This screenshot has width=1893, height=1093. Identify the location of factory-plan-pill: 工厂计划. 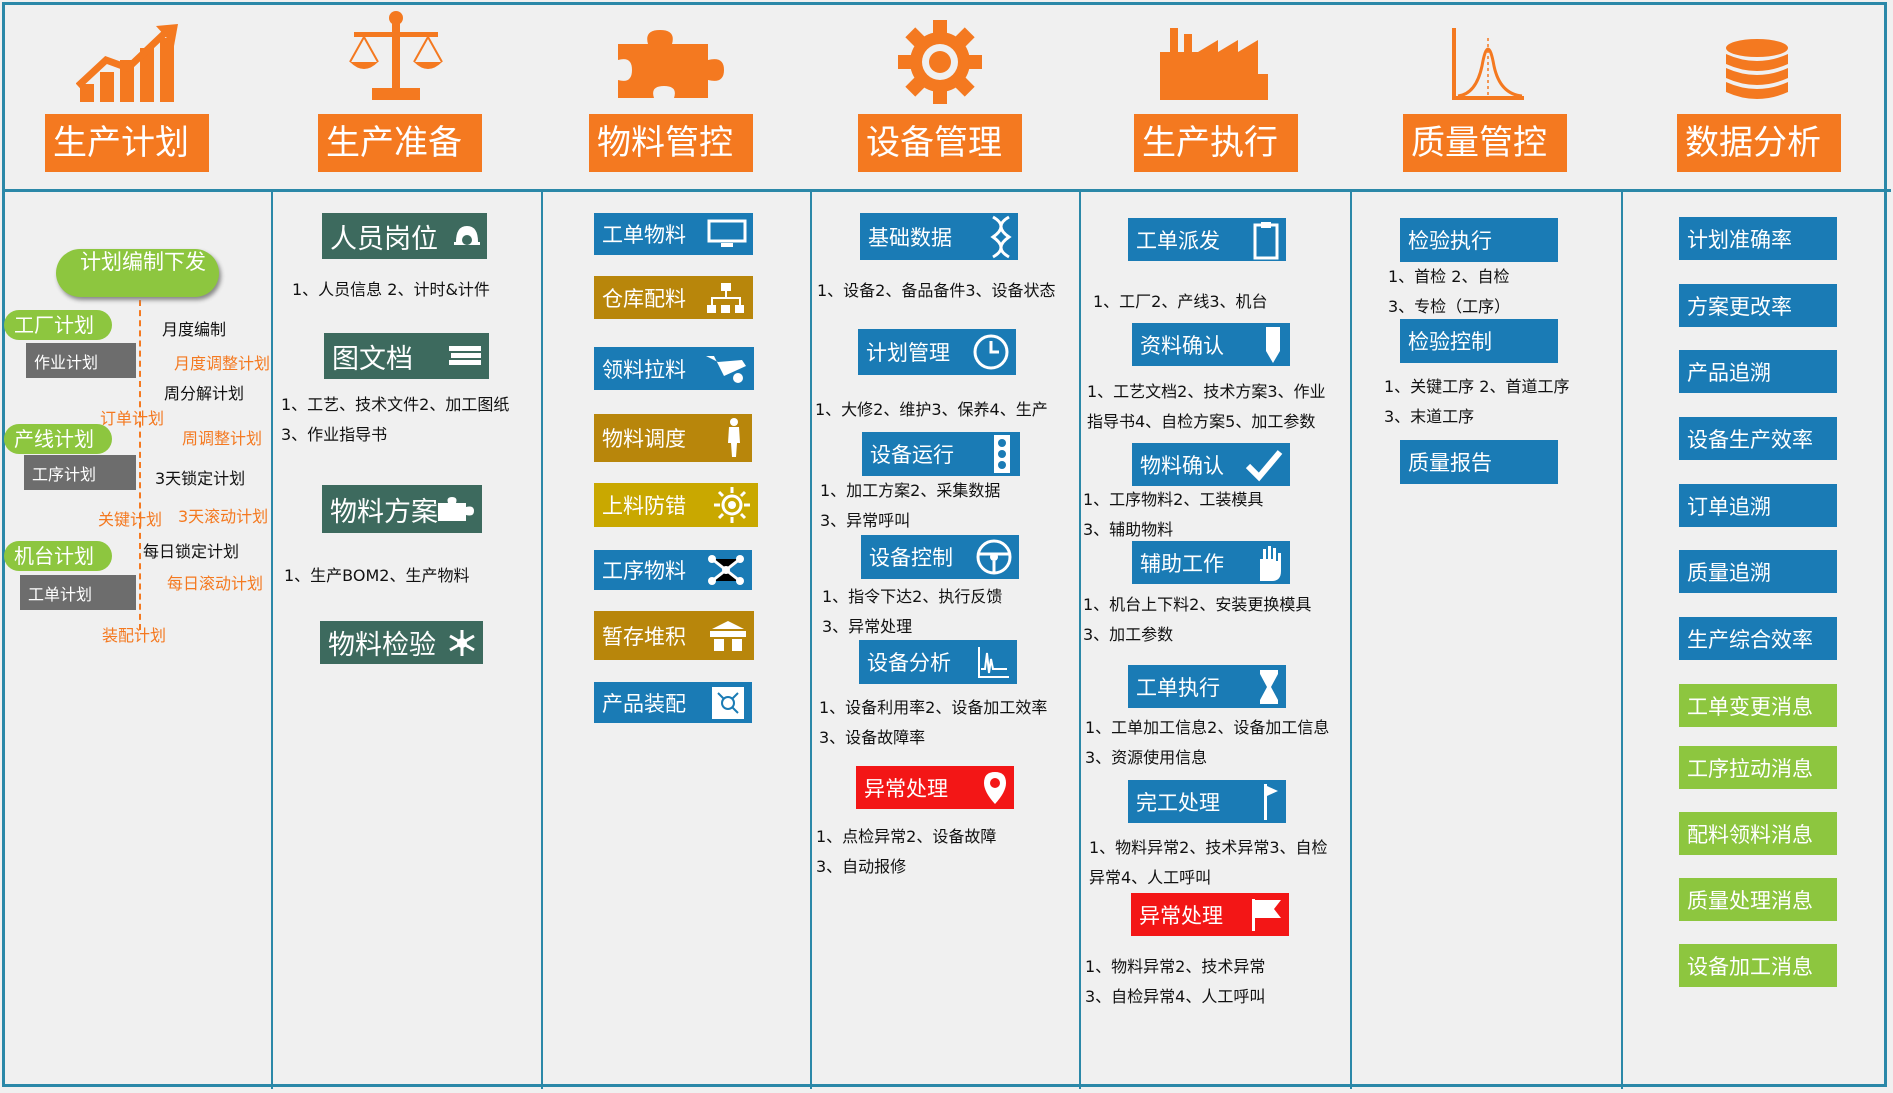
(58, 325).